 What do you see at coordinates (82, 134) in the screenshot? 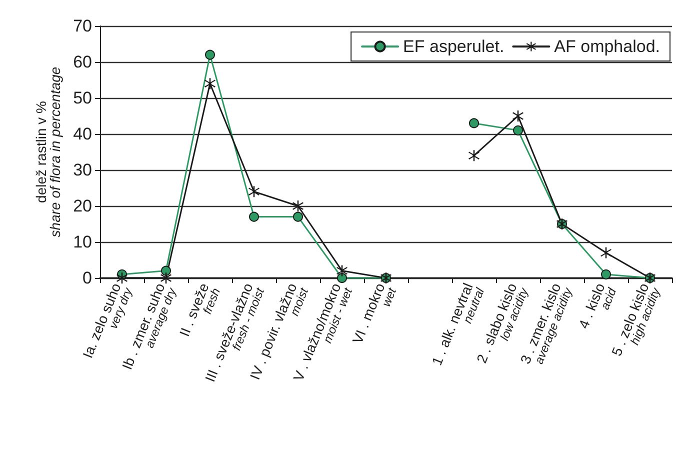
I see `y-tick-label: 40` at bounding box center [82, 134].